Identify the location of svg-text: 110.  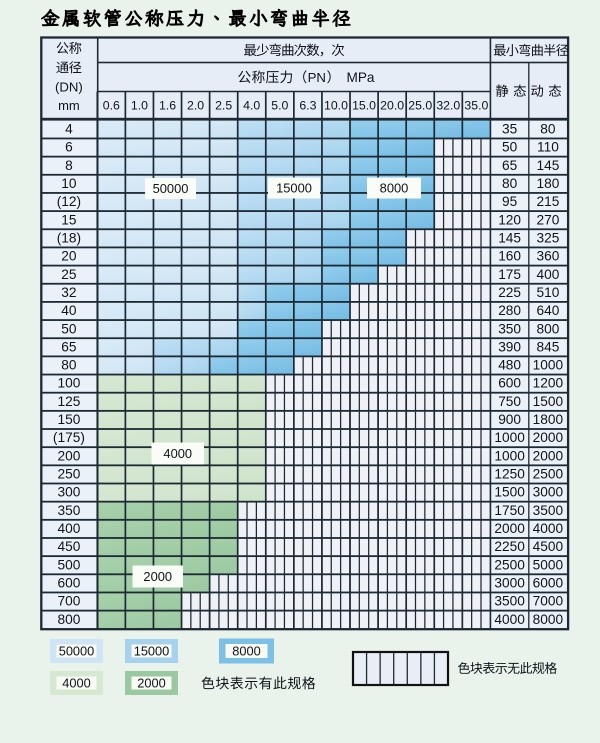
(548, 147).